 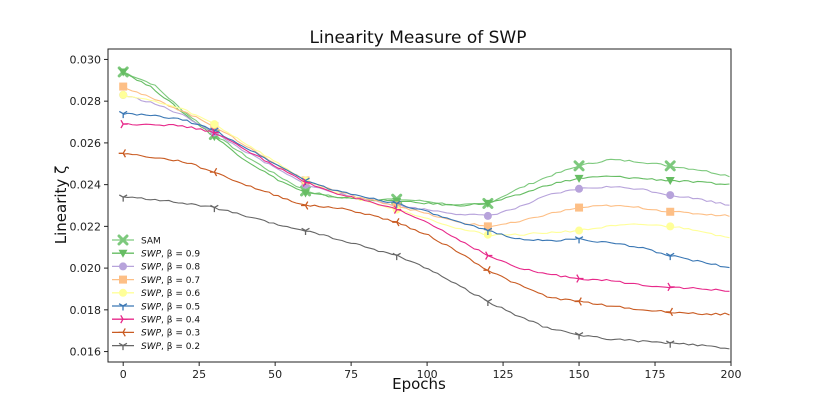 I want to click on y-tick-label: 0.020, so click(x=86, y=268).